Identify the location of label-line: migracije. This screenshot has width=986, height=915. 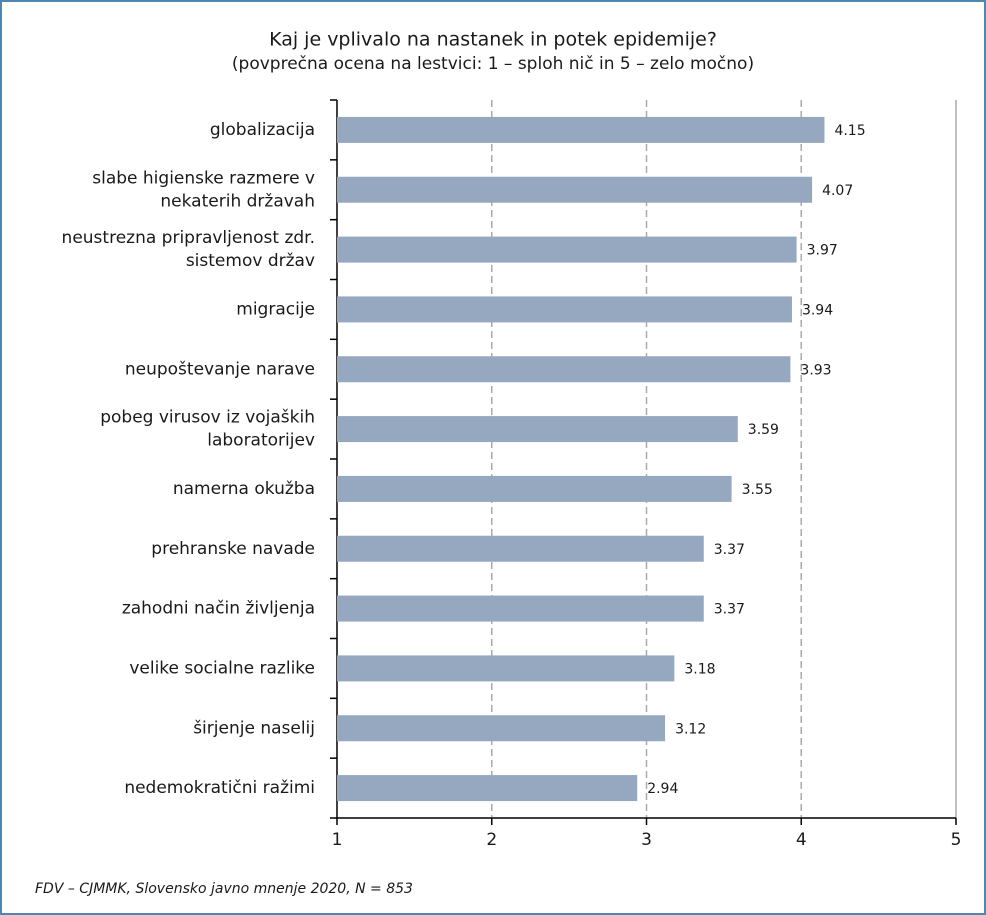
(275, 309).